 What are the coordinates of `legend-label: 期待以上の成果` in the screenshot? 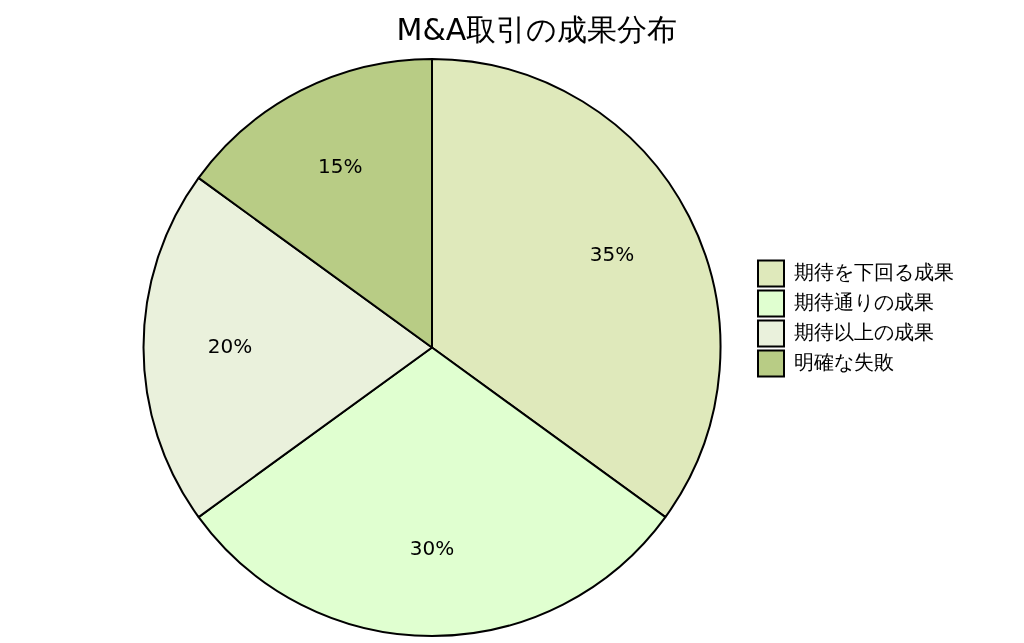 It's located at (864, 331).